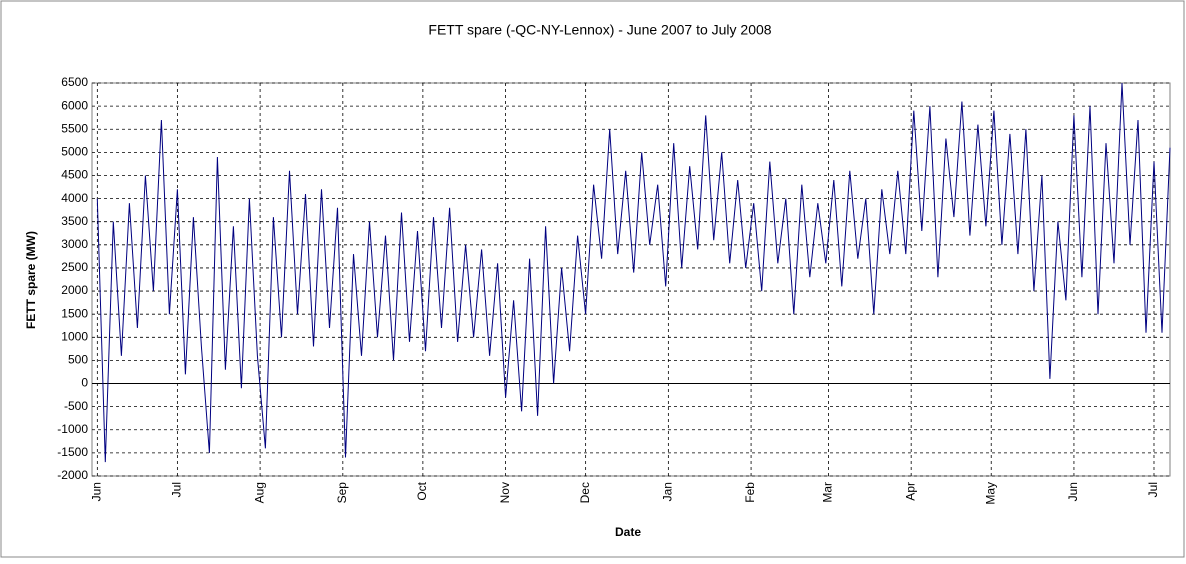 The image size is (1186, 564). Describe the element at coordinates (990, 493) in the screenshot. I see `x-tick-label: May` at that location.